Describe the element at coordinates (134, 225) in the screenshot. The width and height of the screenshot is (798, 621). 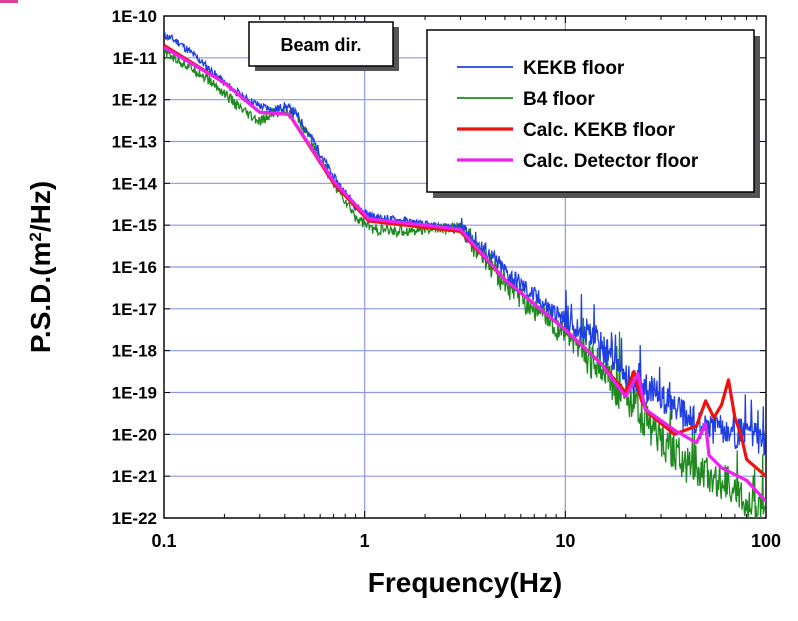
I see `y-tick-label: 1E-15` at that location.